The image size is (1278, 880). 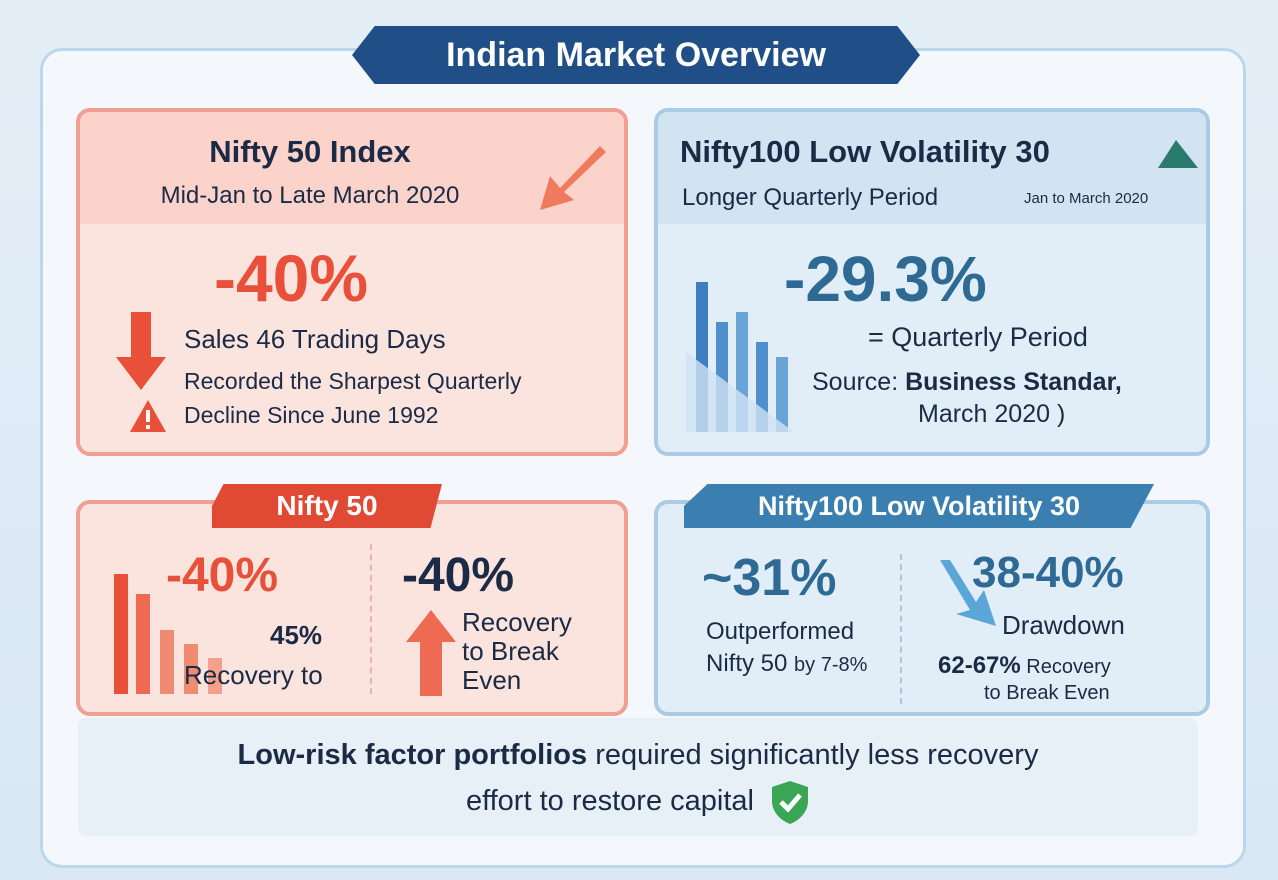 What do you see at coordinates (315, 339) in the screenshot?
I see `nifty50-line1: Sales 46 Trading Days` at bounding box center [315, 339].